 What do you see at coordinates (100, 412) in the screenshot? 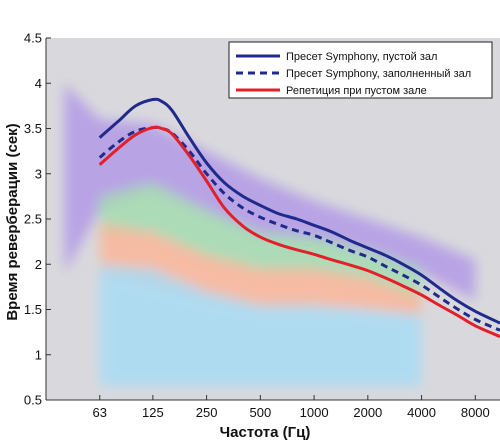
I see `x-tick-label: 63` at bounding box center [100, 412].